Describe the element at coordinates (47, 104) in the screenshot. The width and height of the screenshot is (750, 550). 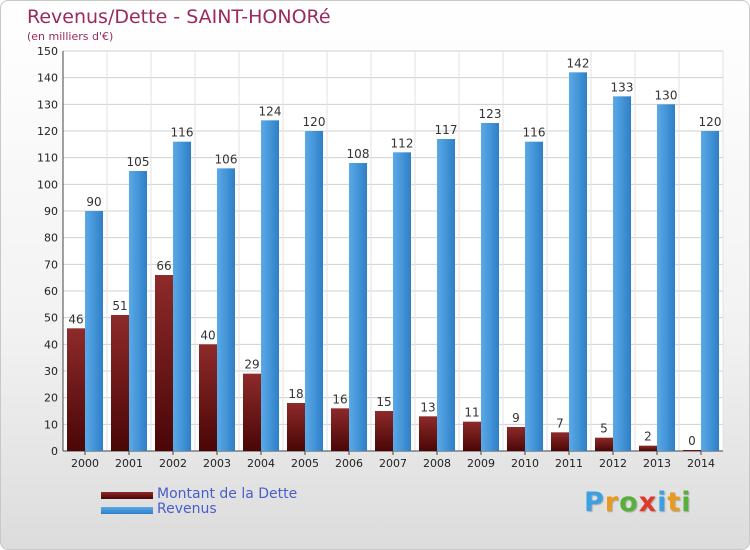
I see `y-tick-label: 130` at that location.